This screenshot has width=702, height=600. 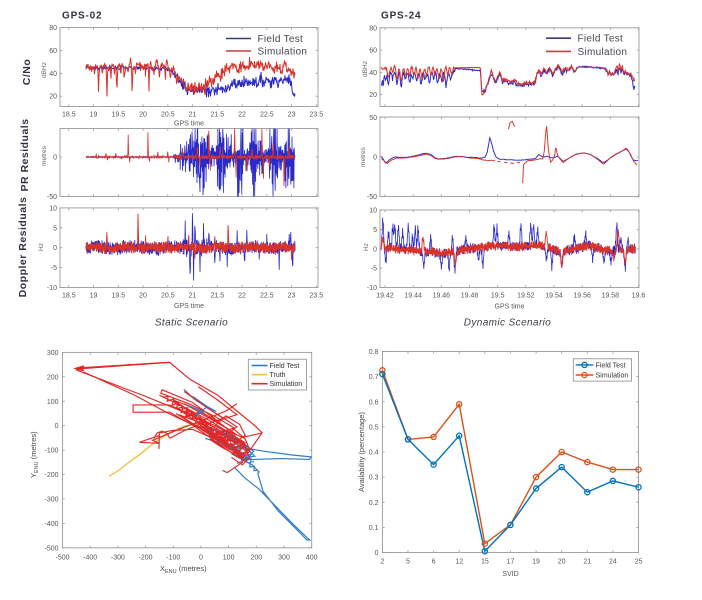 What do you see at coordinates (23, 247) in the screenshot?
I see `svg-text: Doppler Residuals` at bounding box center [23, 247].